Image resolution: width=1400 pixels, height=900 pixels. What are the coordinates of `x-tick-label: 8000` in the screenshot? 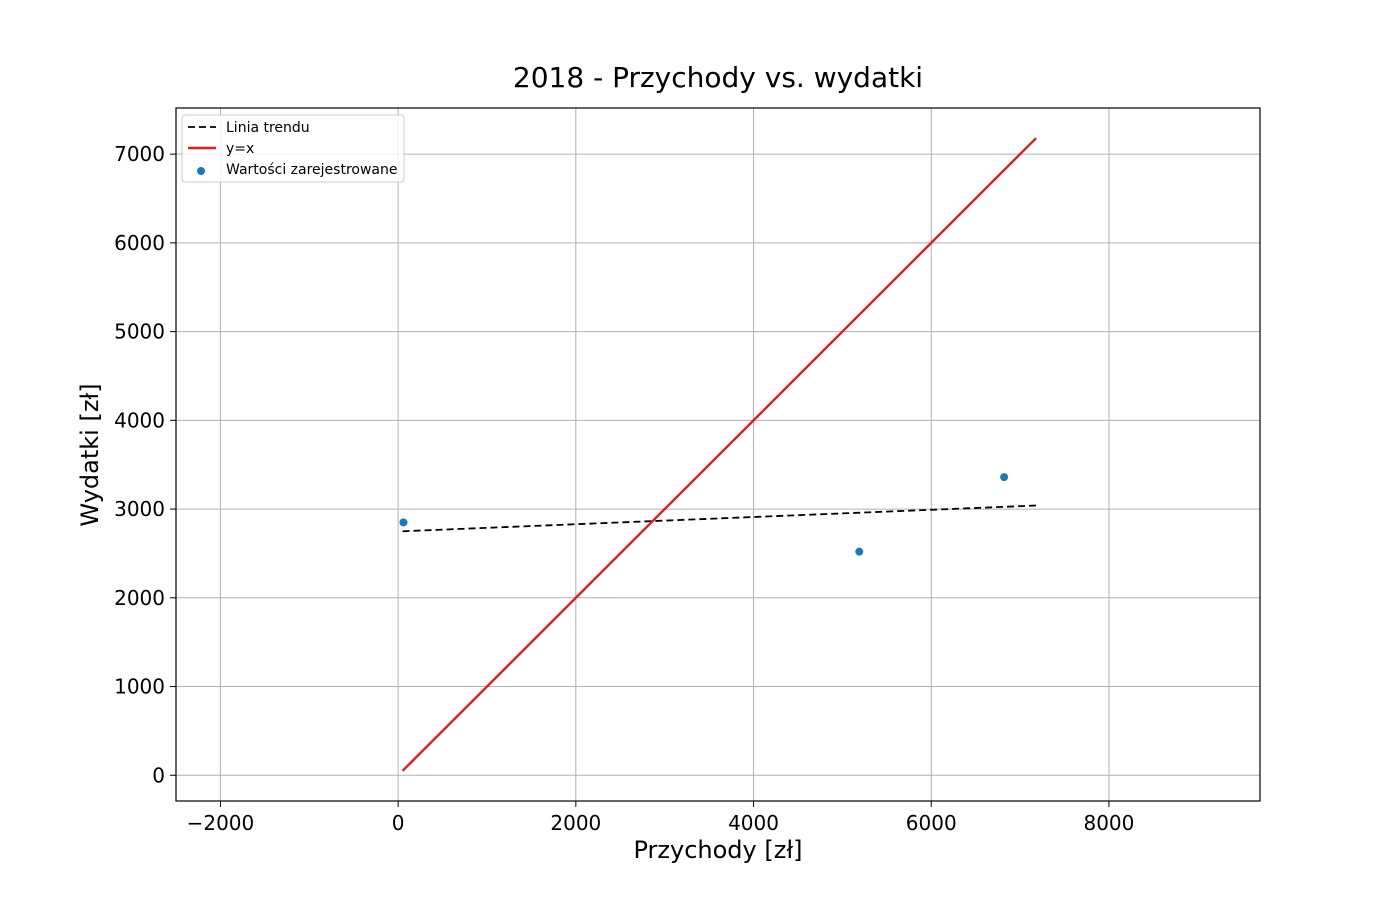 It's located at (1108, 823).